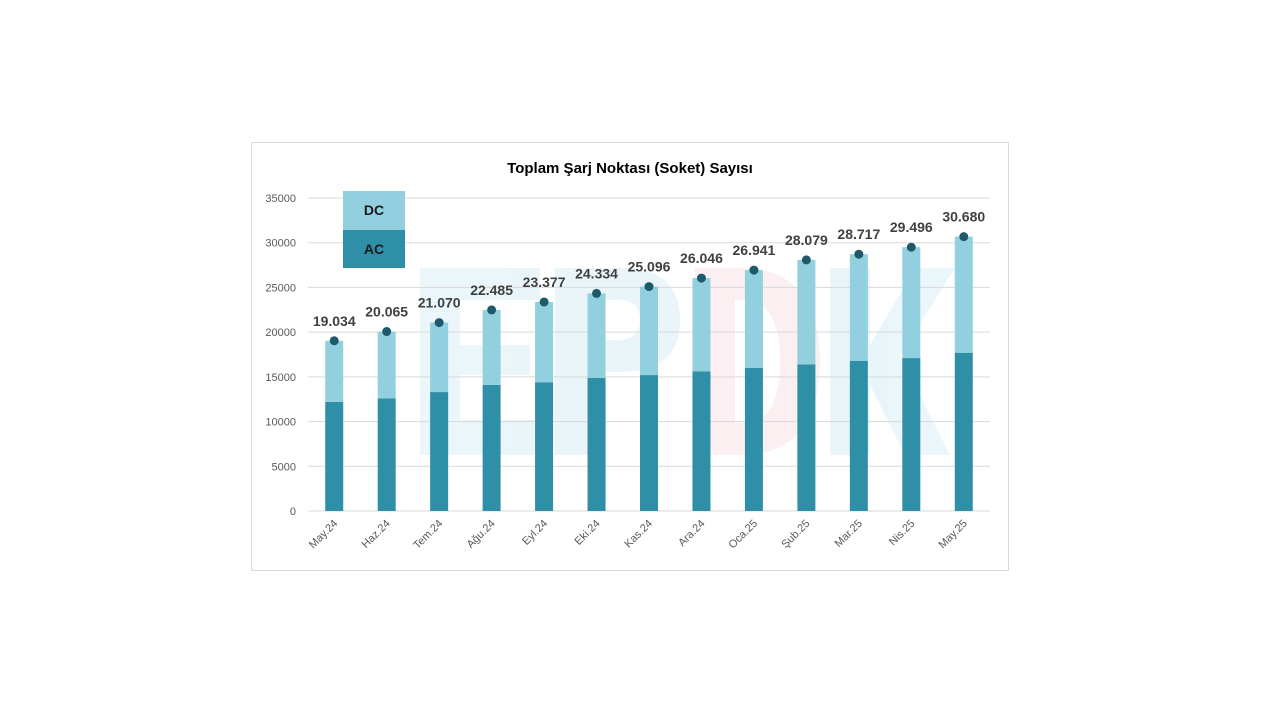 This screenshot has width=1288, height=722. Describe the element at coordinates (630, 168) in the screenshot. I see `chart-title: Toplam Şarj Noktası (Soket) Sayısı` at that location.